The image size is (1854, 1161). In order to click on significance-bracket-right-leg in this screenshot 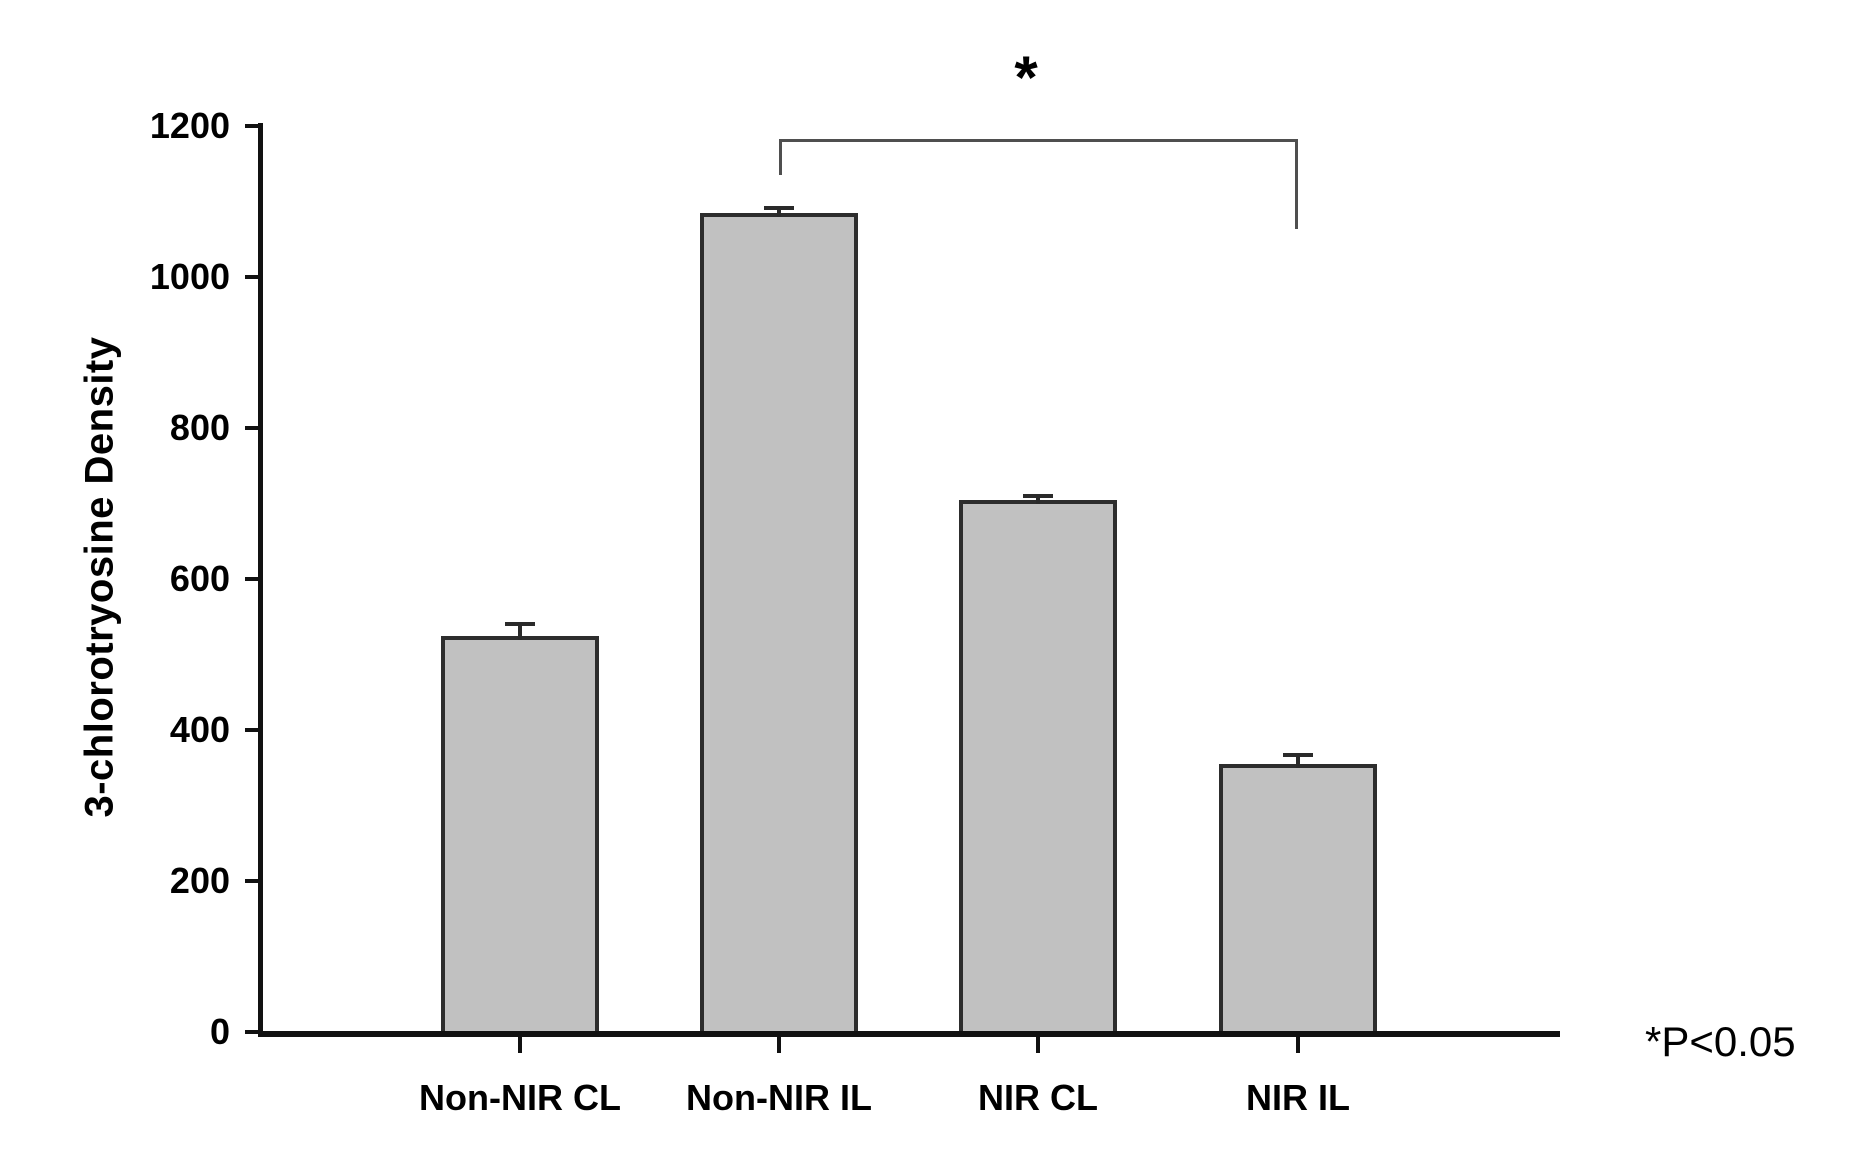, I will do `click(1296, 184)`.